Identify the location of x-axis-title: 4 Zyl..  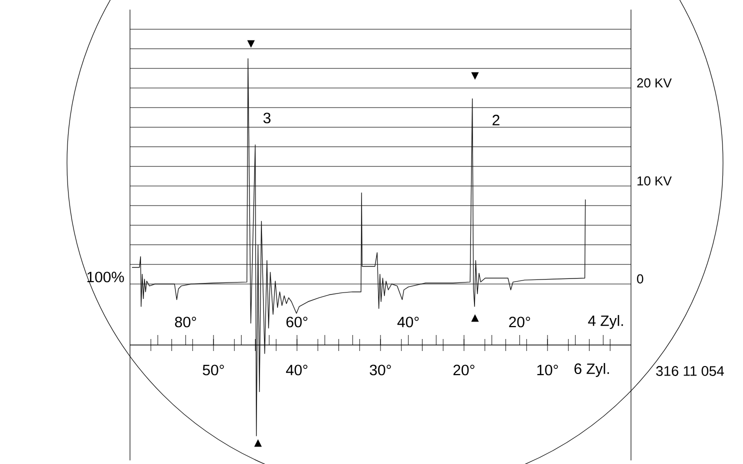
(605, 322).